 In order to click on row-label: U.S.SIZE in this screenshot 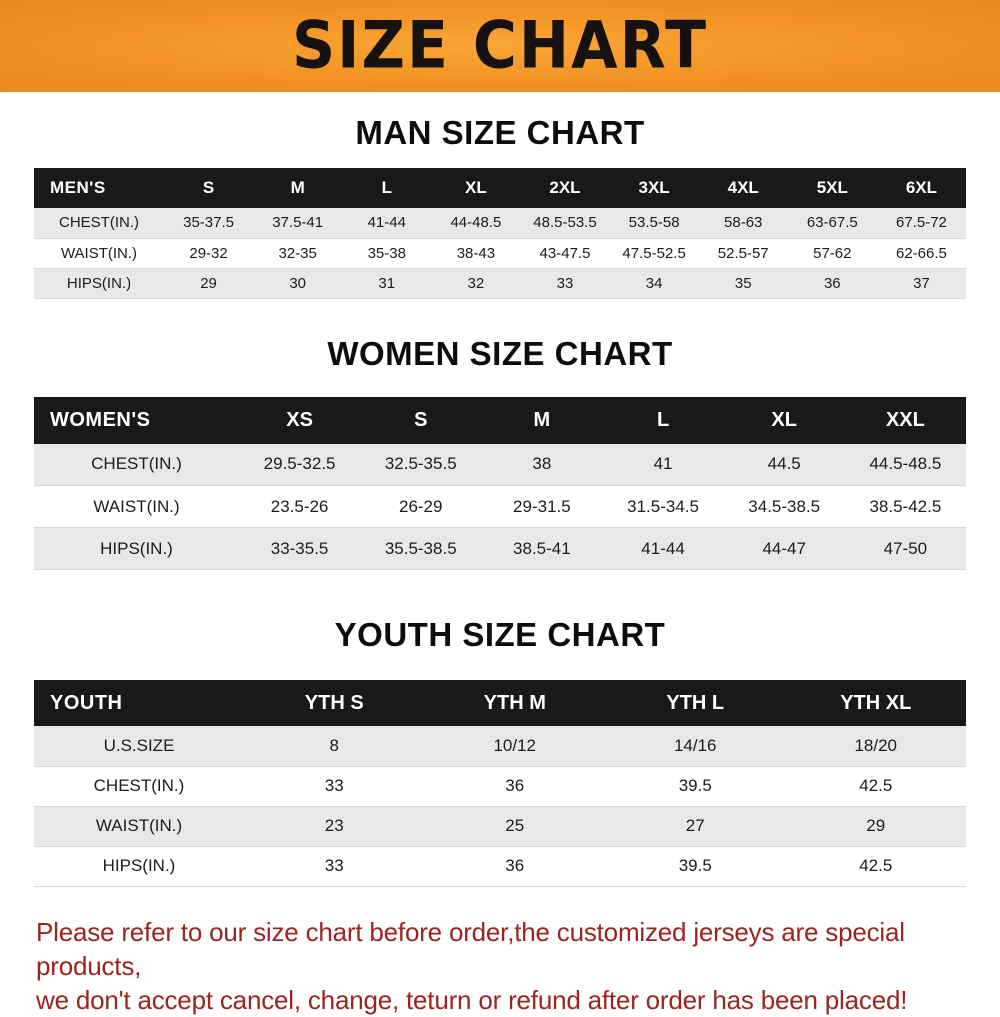, I will do `click(139, 746)`.